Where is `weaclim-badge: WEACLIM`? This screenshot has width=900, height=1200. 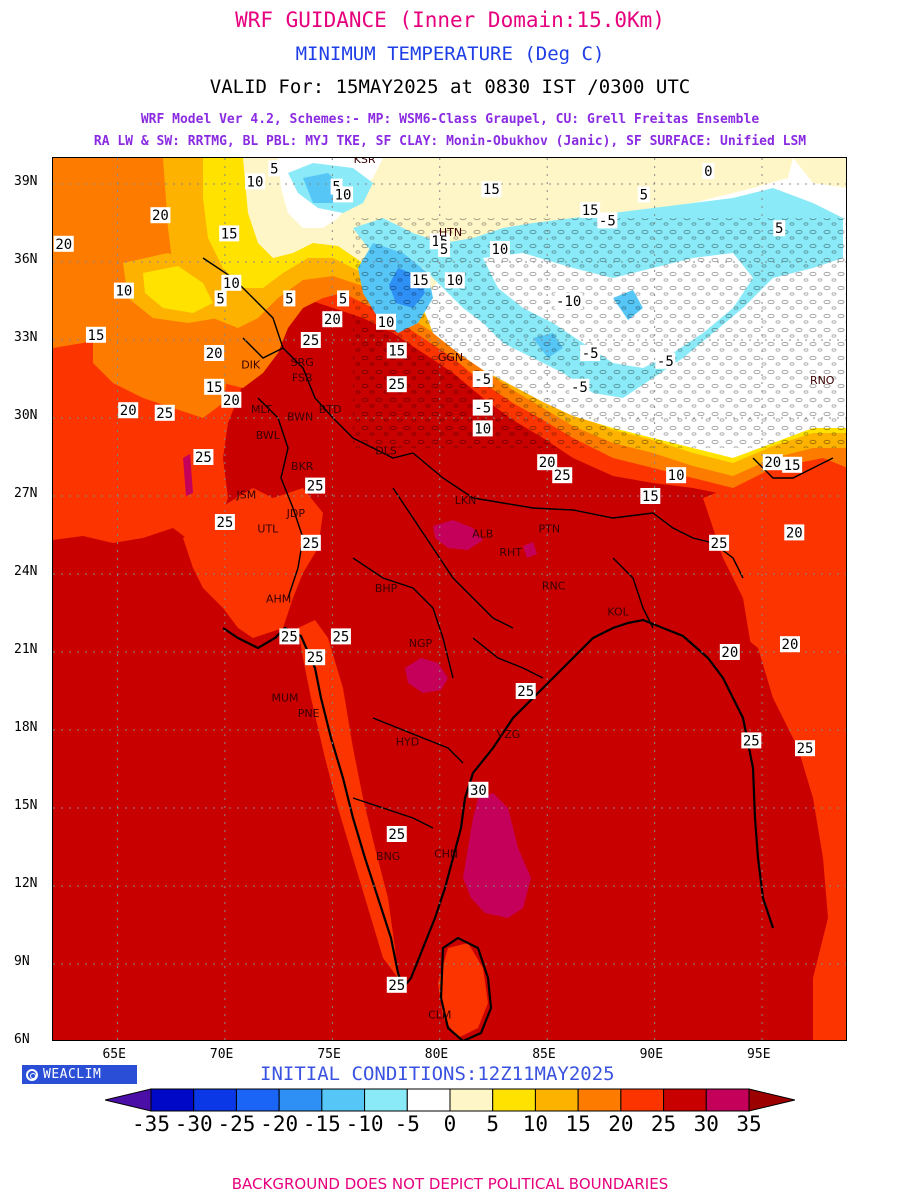 weaclim-badge: WEACLIM is located at coordinates (79, 1074).